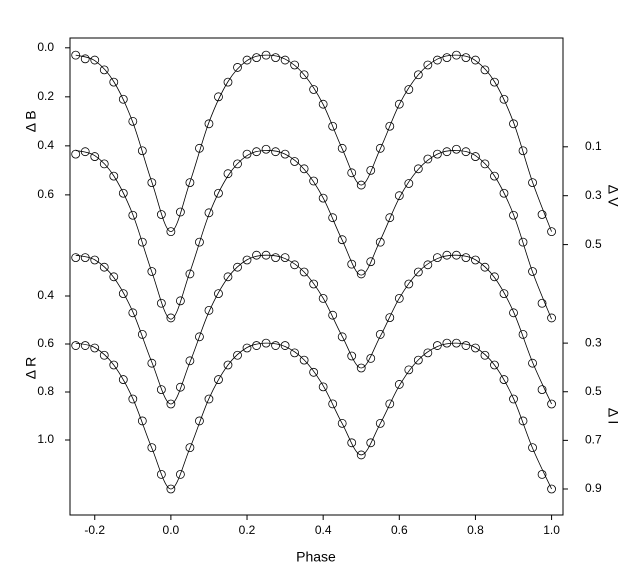 The width and height of the screenshot is (630, 576). Describe the element at coordinates (45, 439) in the screenshot. I see `y-tick-label: 1.0` at that location.